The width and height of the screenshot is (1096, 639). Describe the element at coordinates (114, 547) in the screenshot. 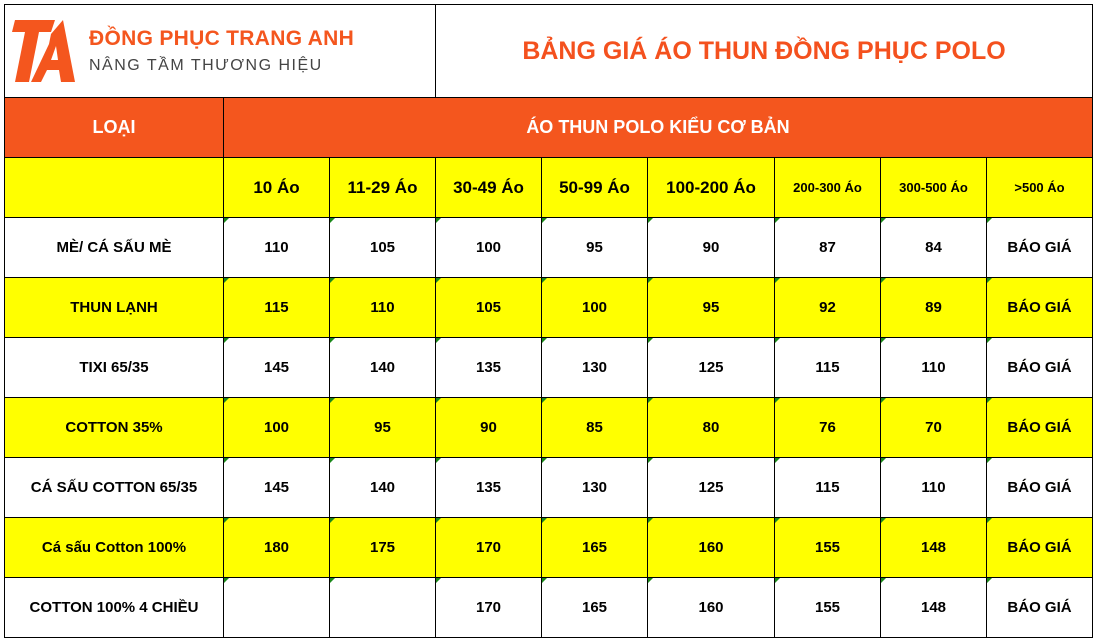

I see `fabric-name: Cá sấu Cotton 100%` at that location.